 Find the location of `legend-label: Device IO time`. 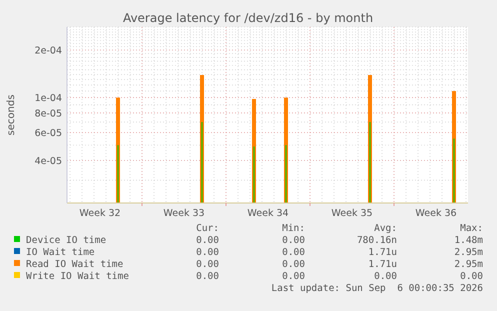

legend-label: Device IO time is located at coordinates (66, 240).